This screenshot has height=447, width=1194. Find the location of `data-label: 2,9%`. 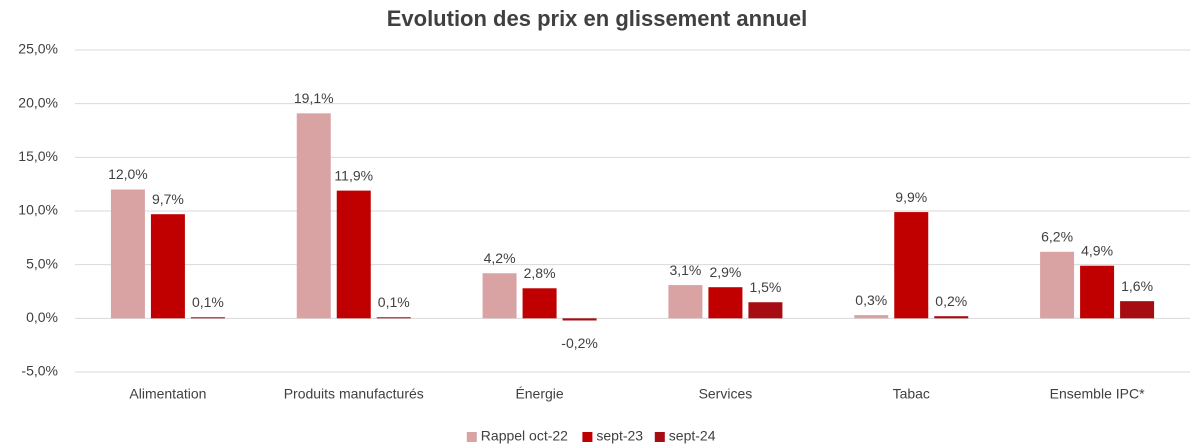

data-label: 2,9% is located at coordinates (725, 272).